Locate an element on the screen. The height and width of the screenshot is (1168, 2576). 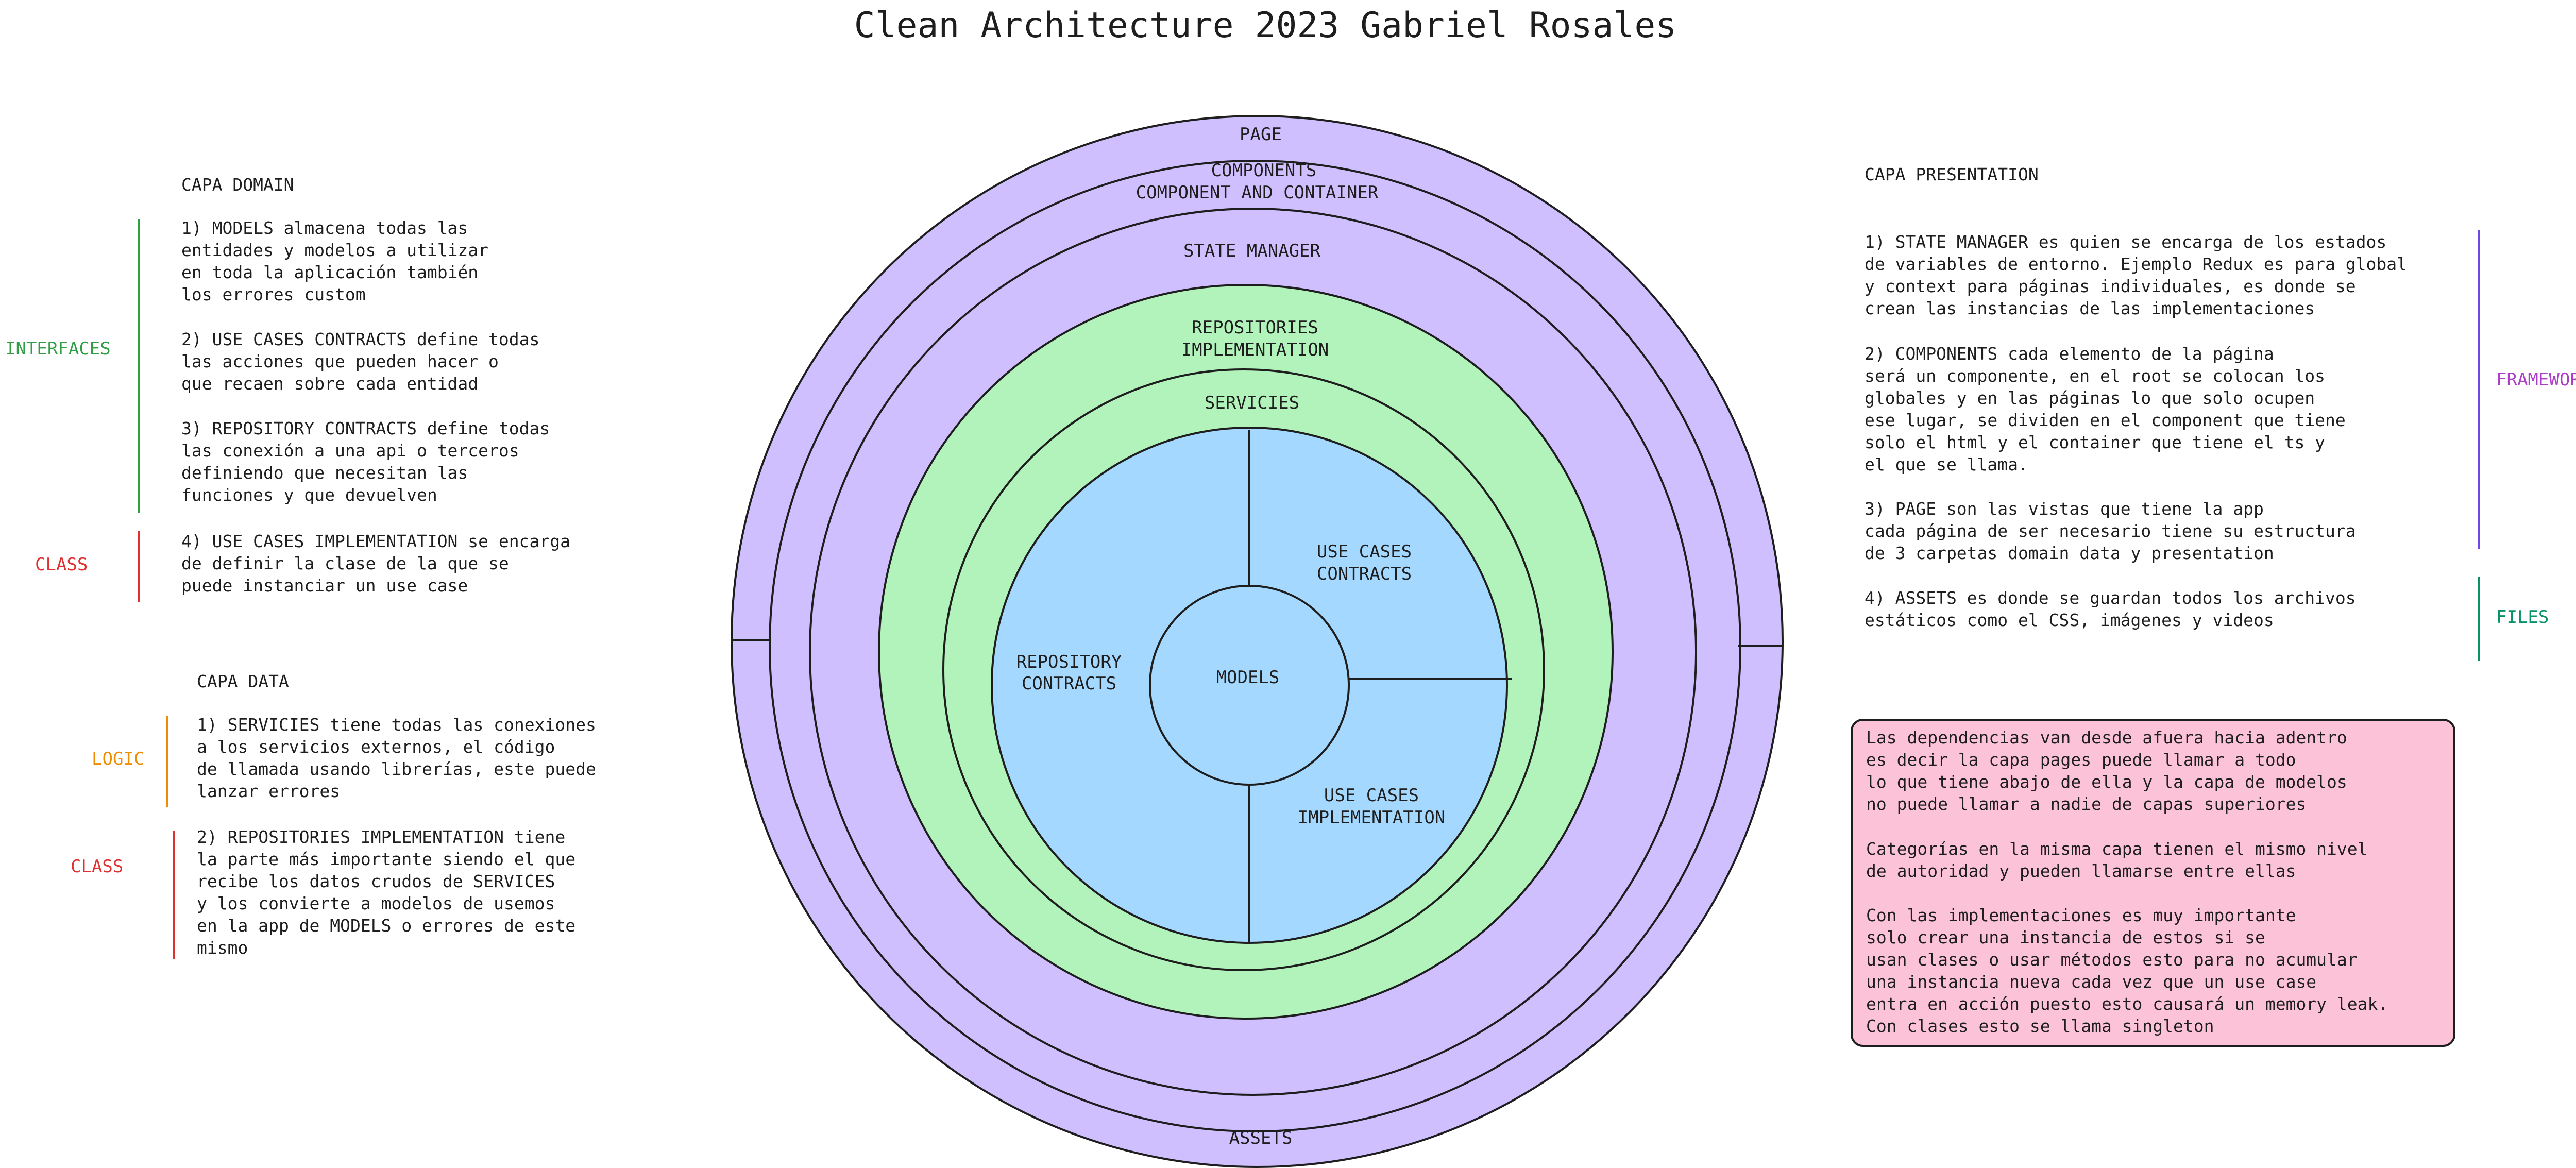
label-use-cases-contracts-1: USE CASES is located at coordinates (1364, 552).